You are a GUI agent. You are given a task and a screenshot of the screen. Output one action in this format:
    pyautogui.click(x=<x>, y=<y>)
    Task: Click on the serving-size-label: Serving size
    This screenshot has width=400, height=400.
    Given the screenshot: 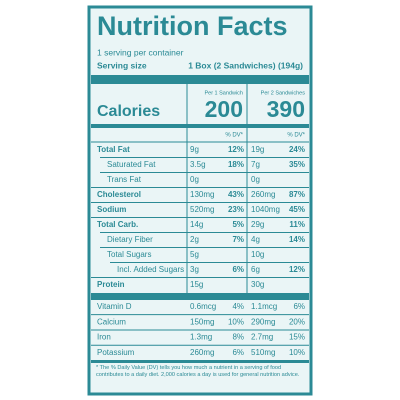 What is the action you would take?
    pyautogui.click(x=122, y=65)
    